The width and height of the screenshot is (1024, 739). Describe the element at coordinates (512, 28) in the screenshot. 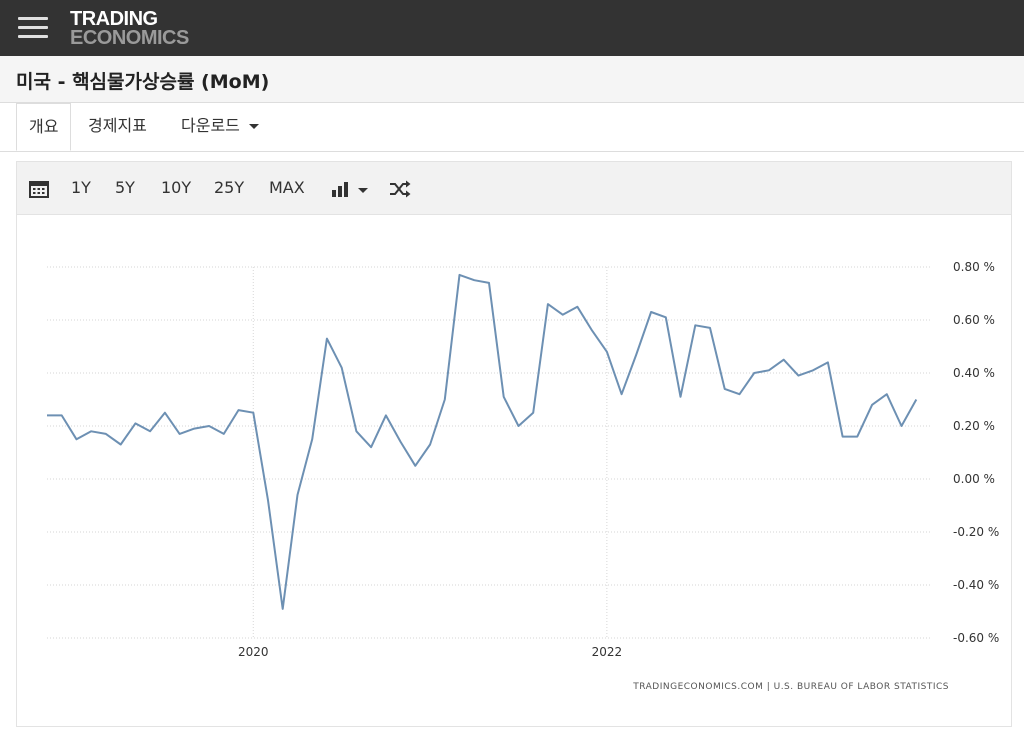

I see `top-nav-bar: TRADING ECONOMICS` at that location.